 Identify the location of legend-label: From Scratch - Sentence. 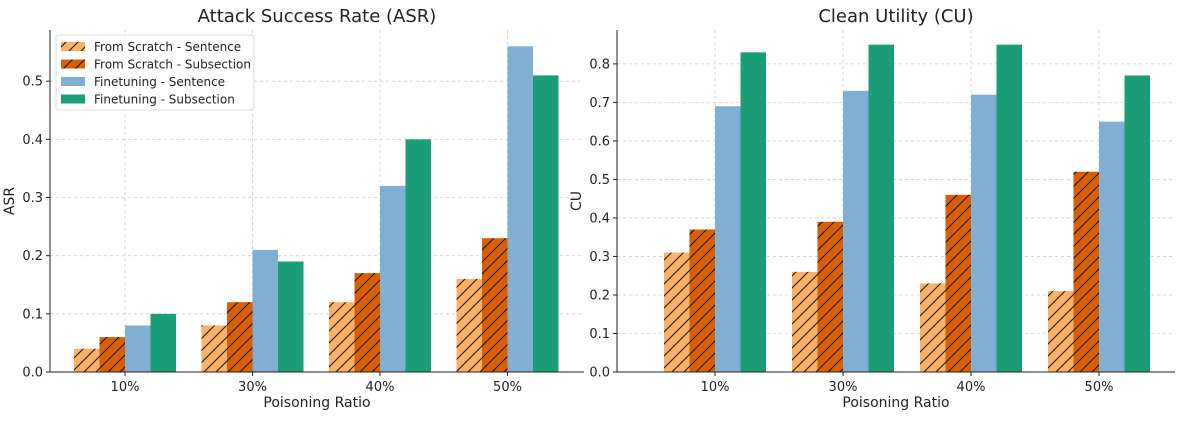
(167, 47).